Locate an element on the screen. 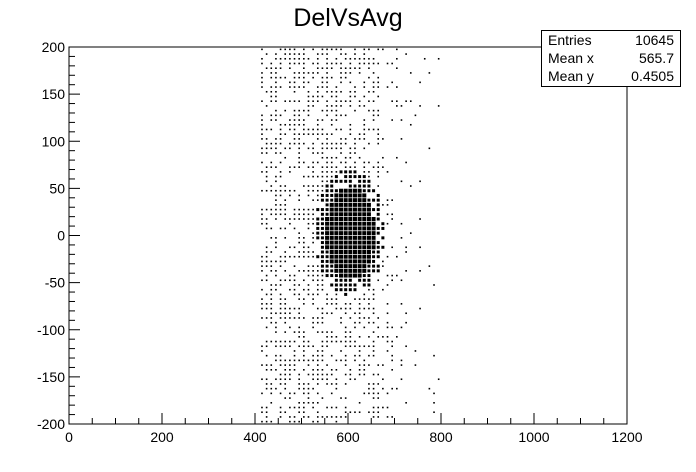  y-tick-label: -150 is located at coordinates (51, 377).